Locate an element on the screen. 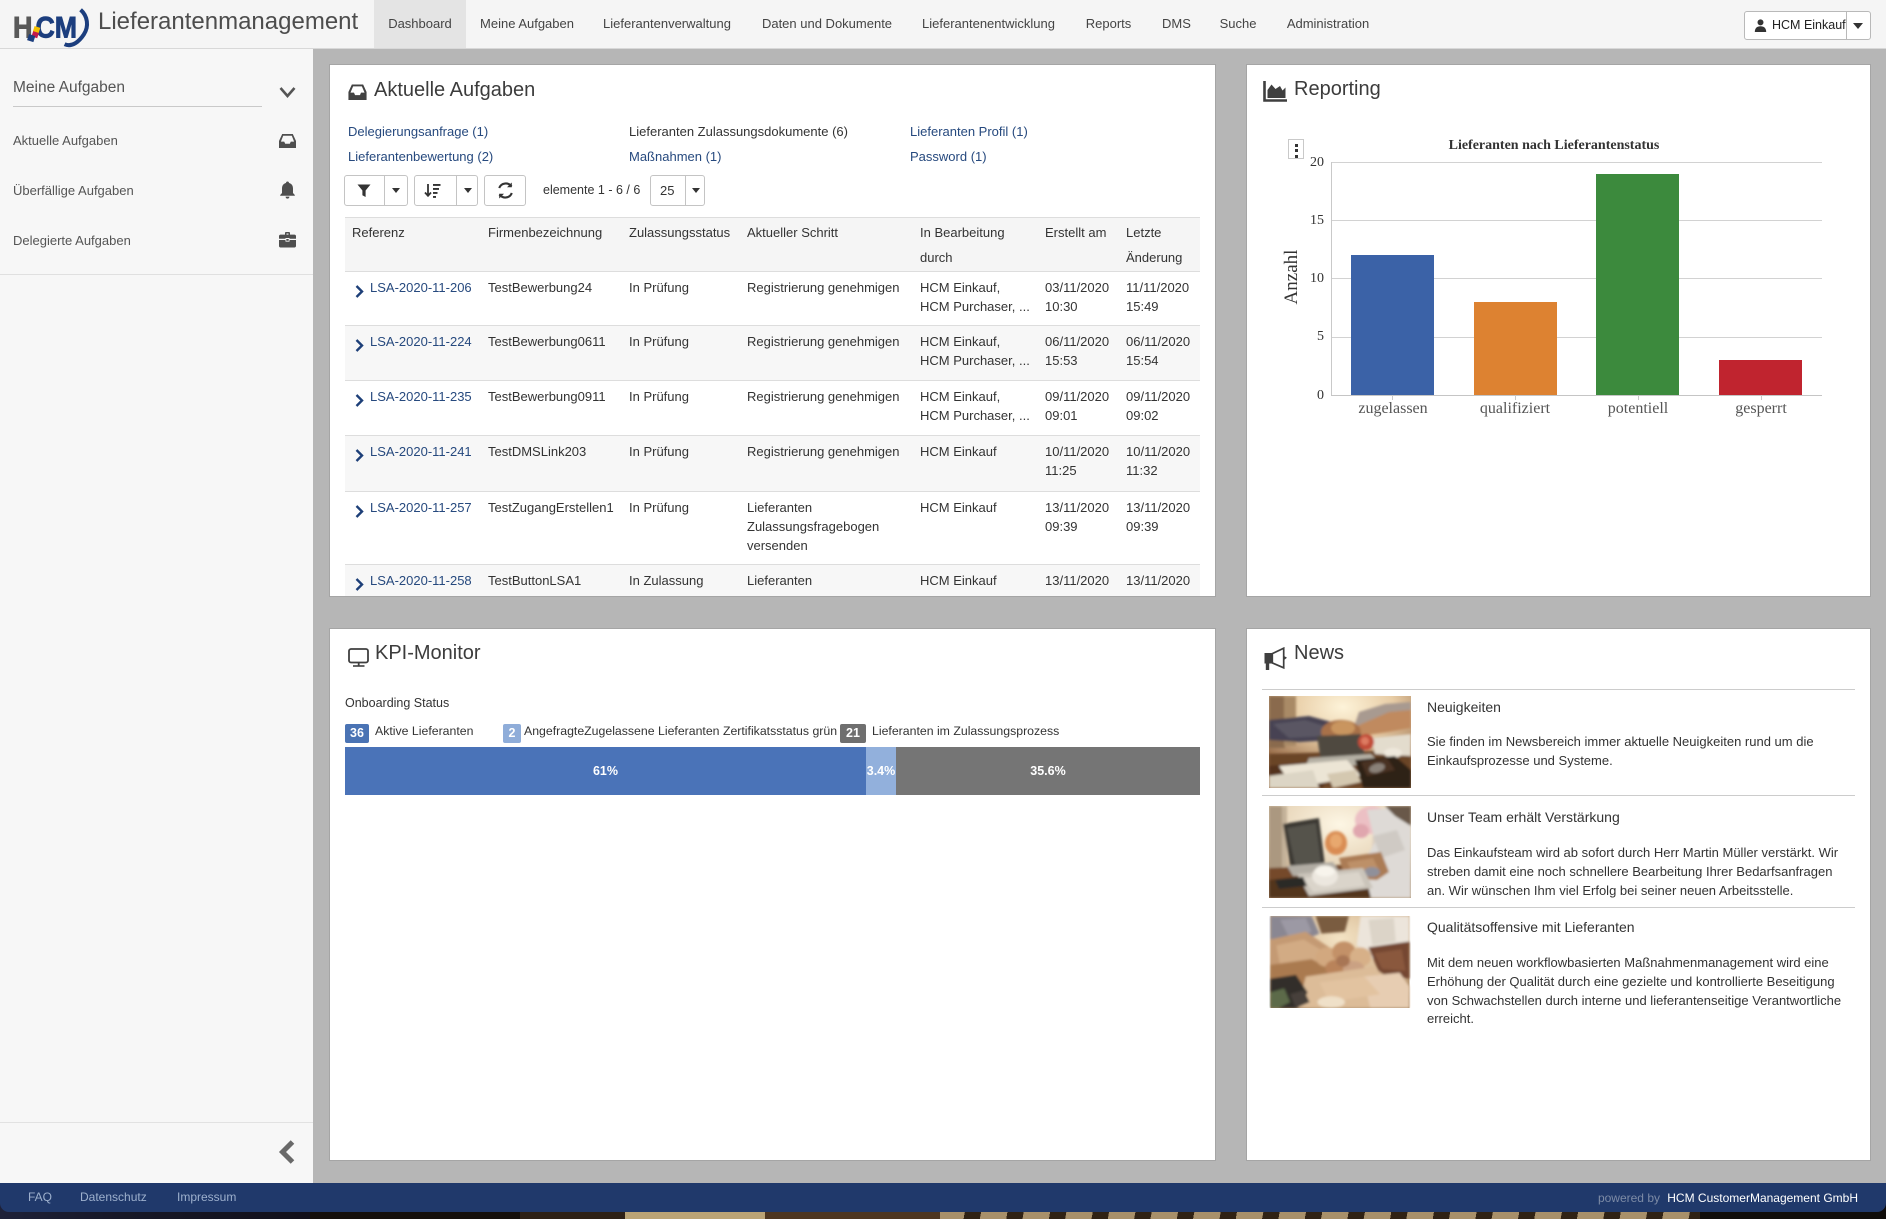 The height and width of the screenshot is (1219, 1886). svg-text: H is located at coordinates (23, 28).